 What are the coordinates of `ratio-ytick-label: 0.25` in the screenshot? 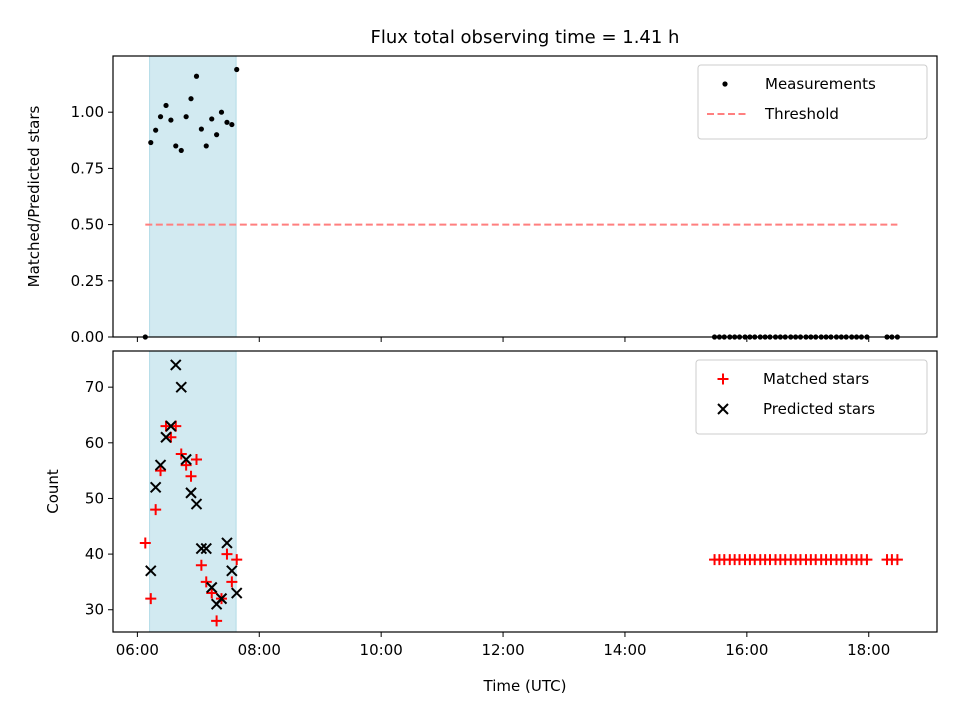 It's located at (87, 281).